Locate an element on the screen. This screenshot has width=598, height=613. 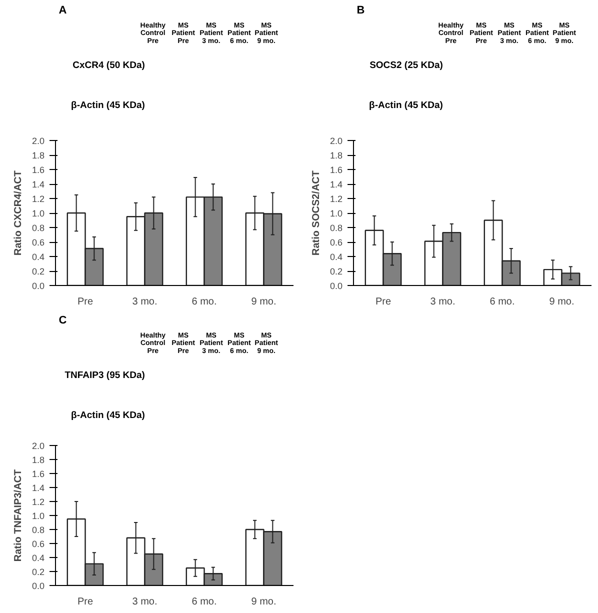
text: A is located at coordinates (62, 10).